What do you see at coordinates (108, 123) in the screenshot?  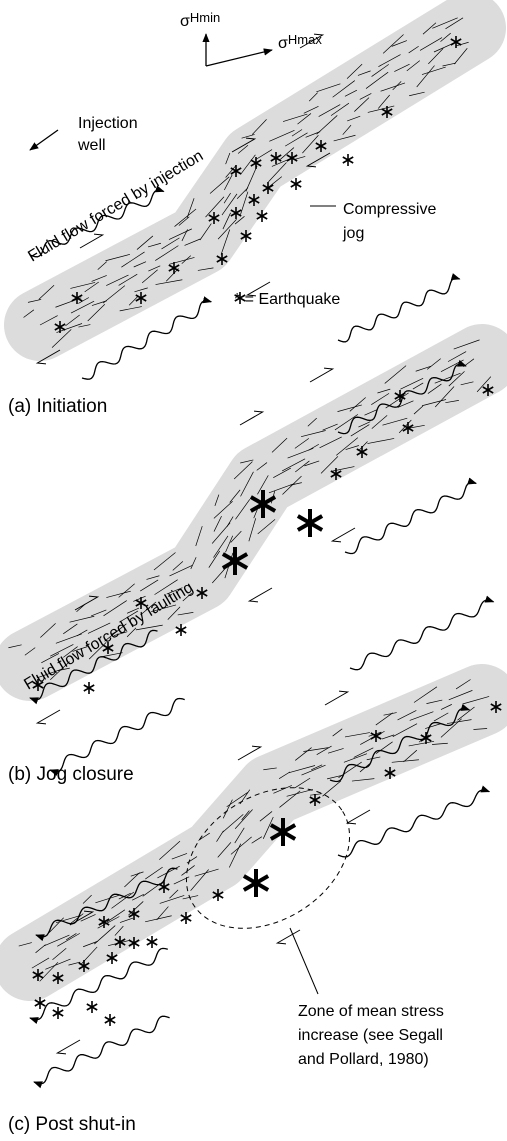 I see `annotation: Injection` at bounding box center [108, 123].